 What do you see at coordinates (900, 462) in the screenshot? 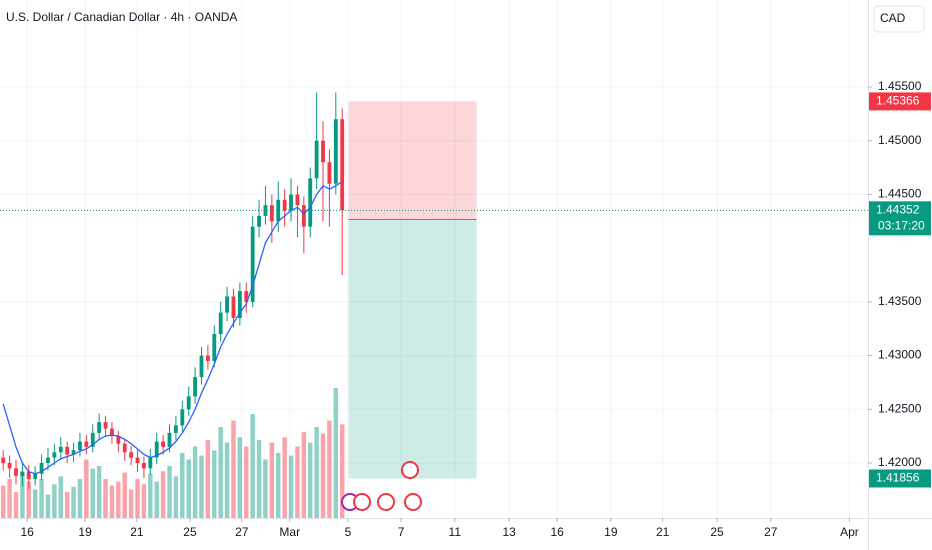
I see `y-tick-label: 1.42000` at bounding box center [900, 462].